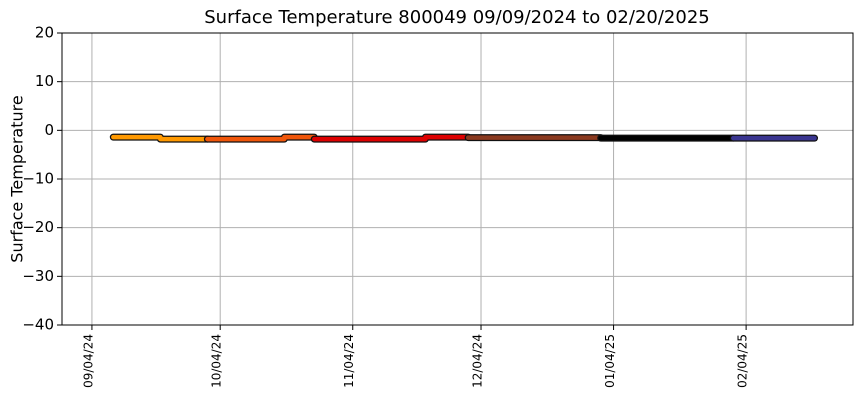 This screenshot has width=863, height=408. What do you see at coordinates (38, 179) in the screenshot?
I see `y-tick-label: −10` at bounding box center [38, 179].